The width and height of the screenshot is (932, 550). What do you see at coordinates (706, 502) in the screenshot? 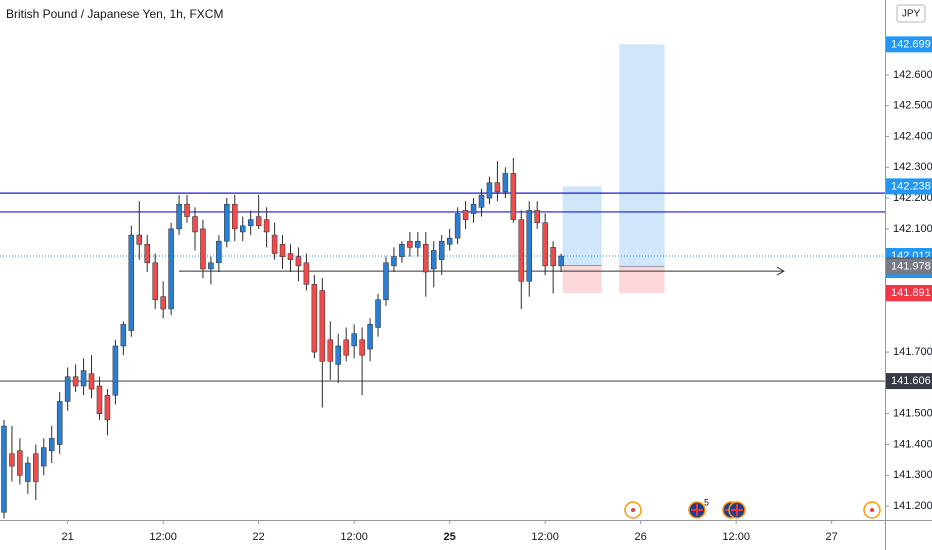
I see `event-count: 5` at bounding box center [706, 502].